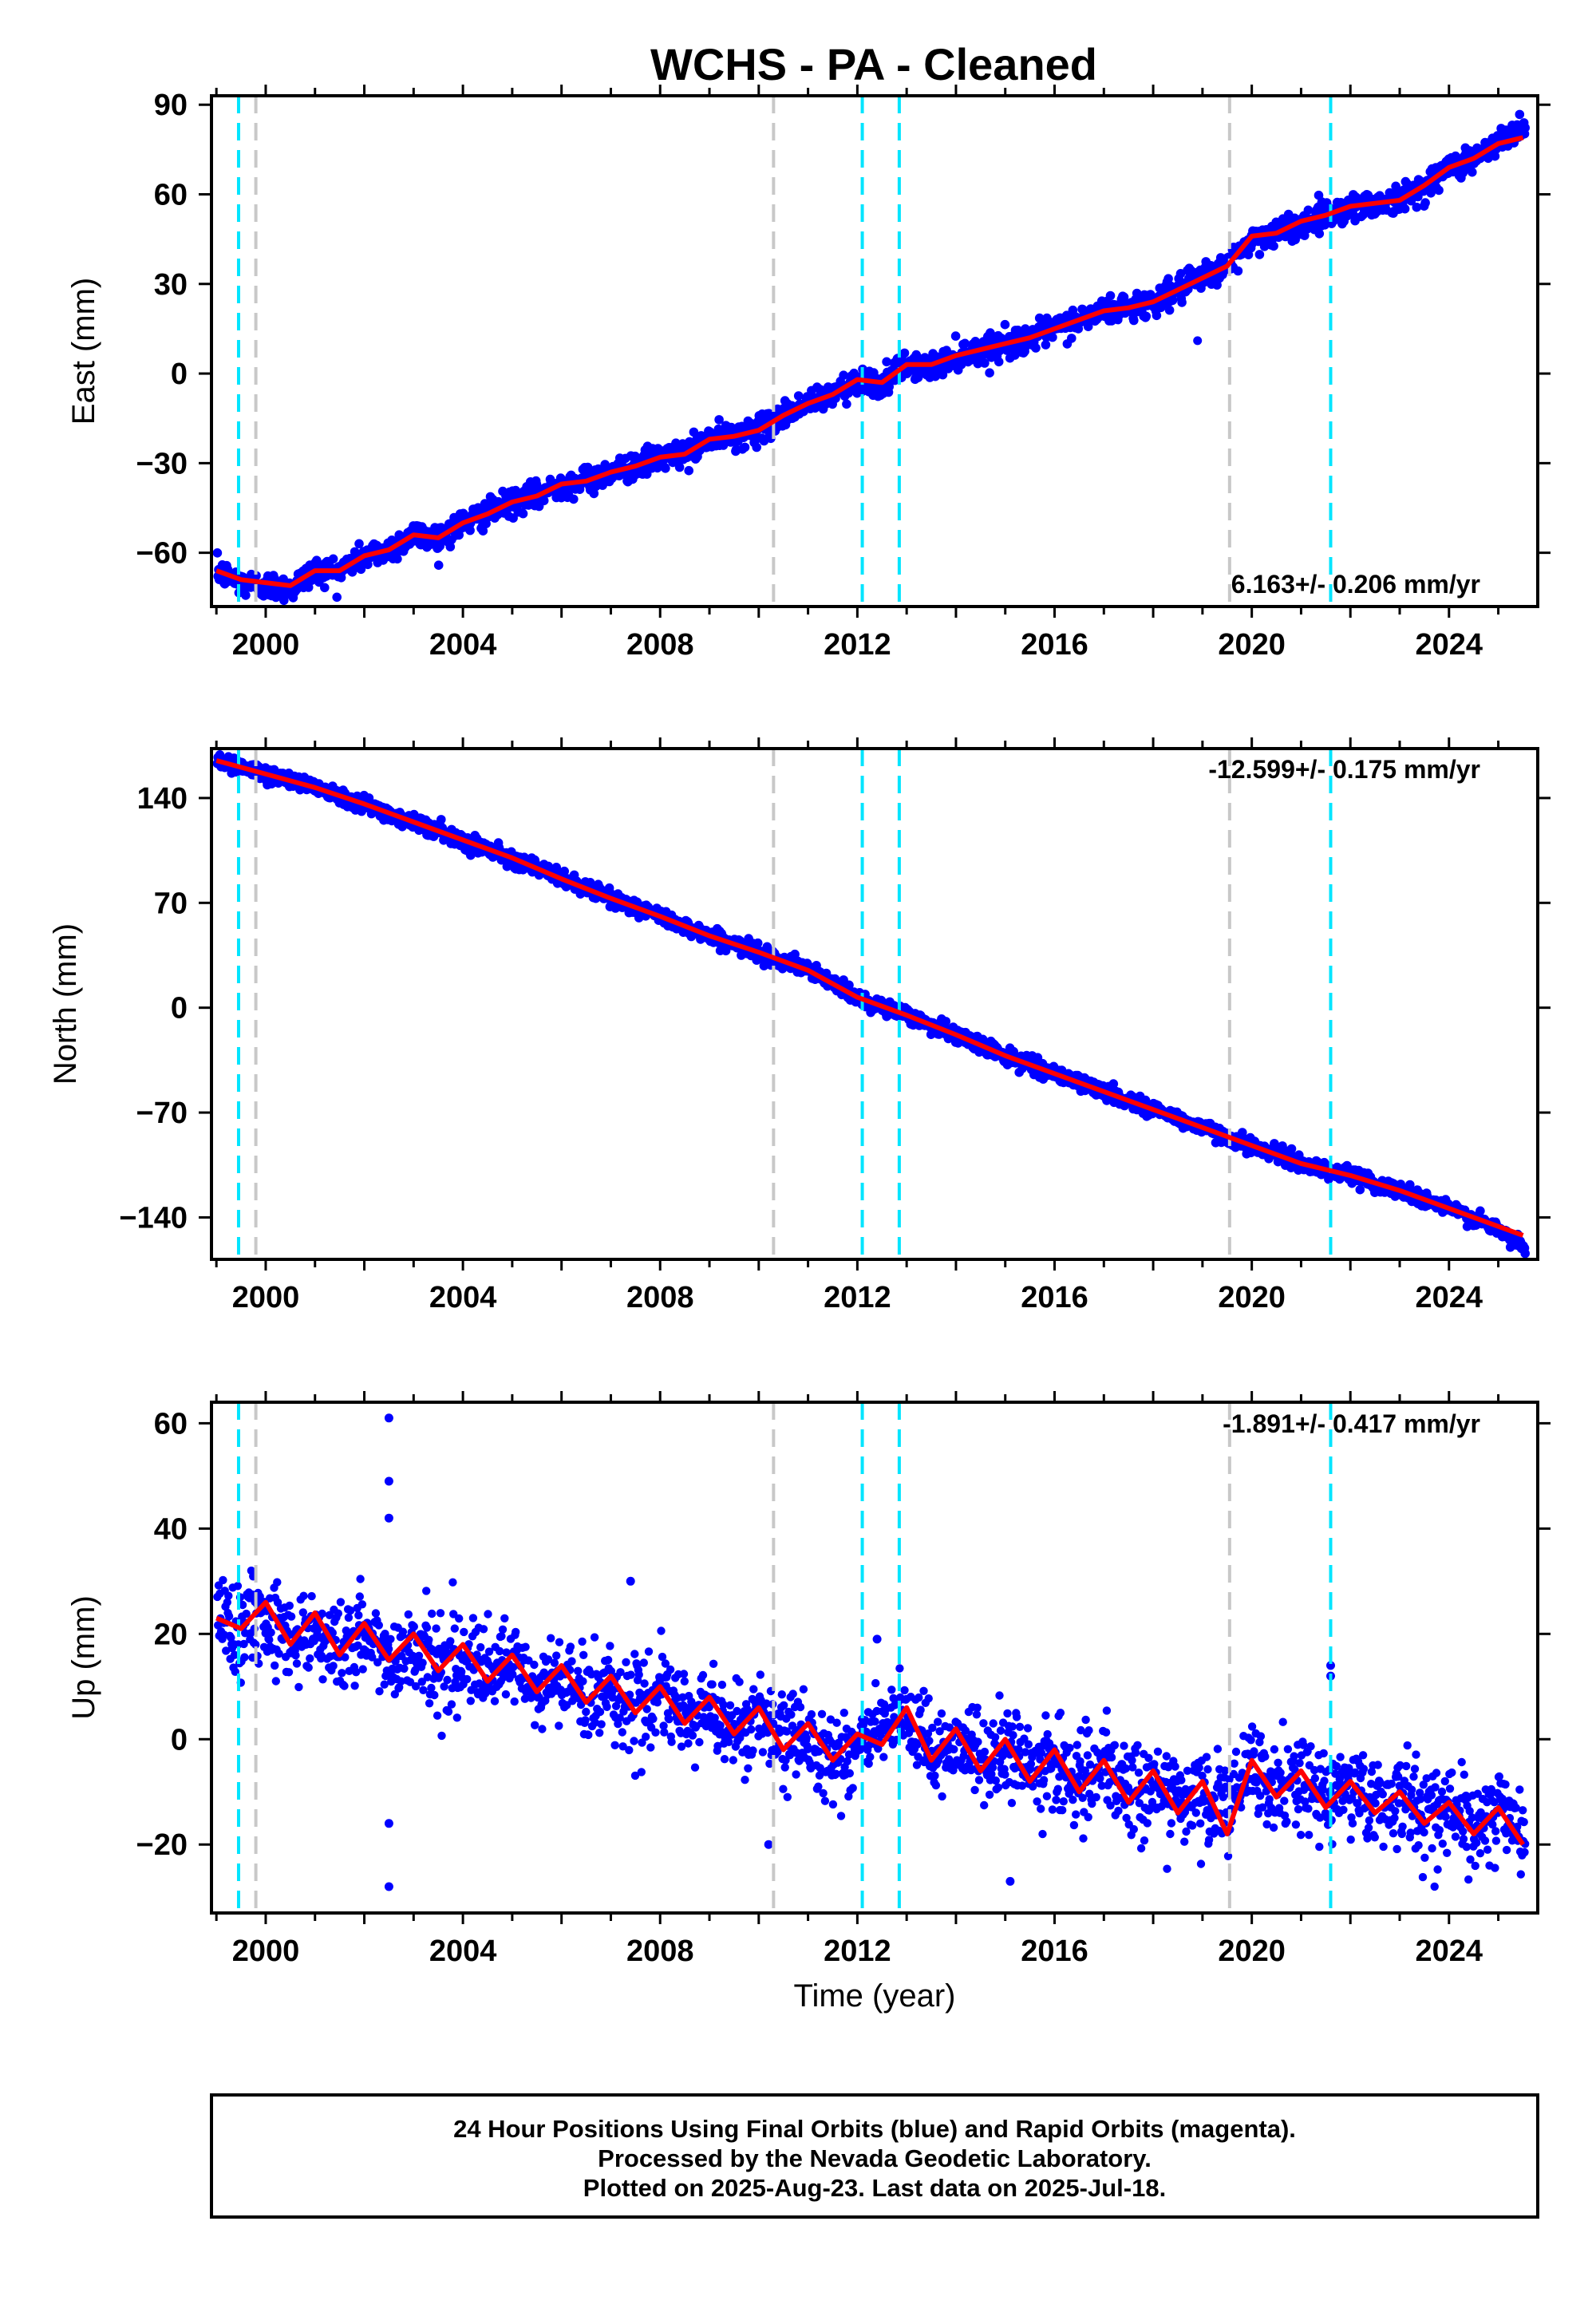 The width and height of the screenshot is (1596, 2316). What do you see at coordinates (171, 195) in the screenshot?
I see `east-y-tick-label: 60` at bounding box center [171, 195].